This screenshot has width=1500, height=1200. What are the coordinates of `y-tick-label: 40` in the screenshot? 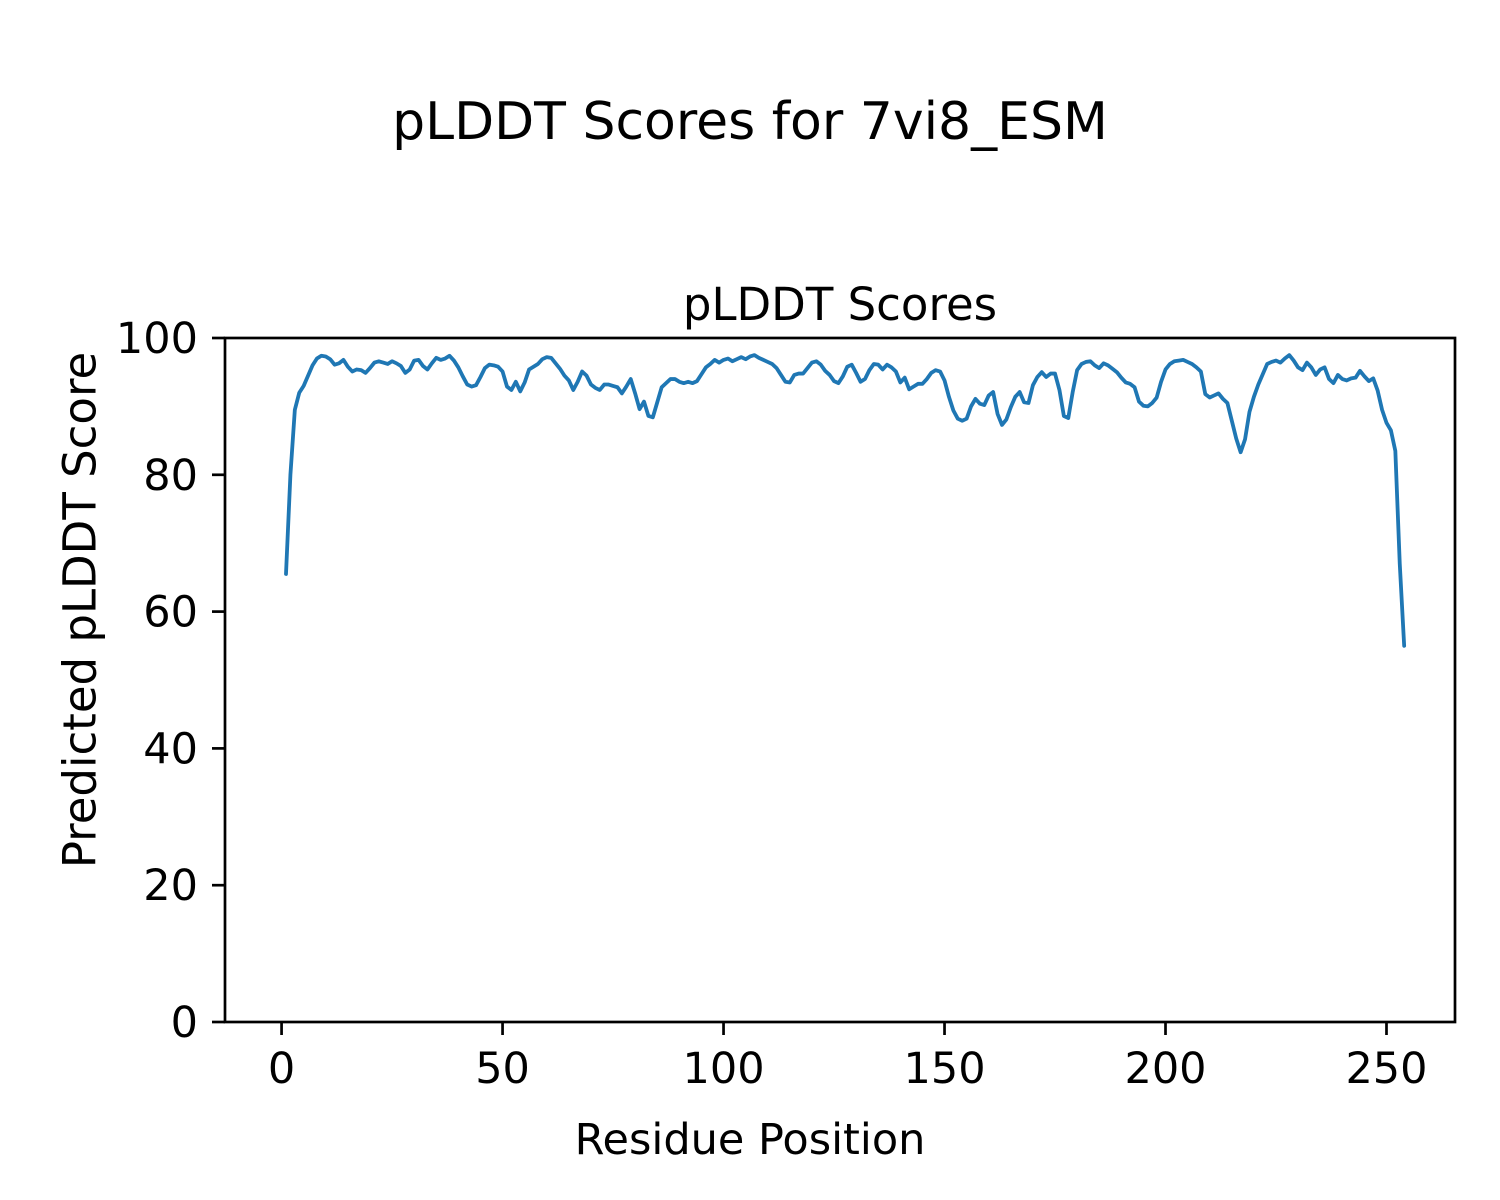 It's located at (170, 749).